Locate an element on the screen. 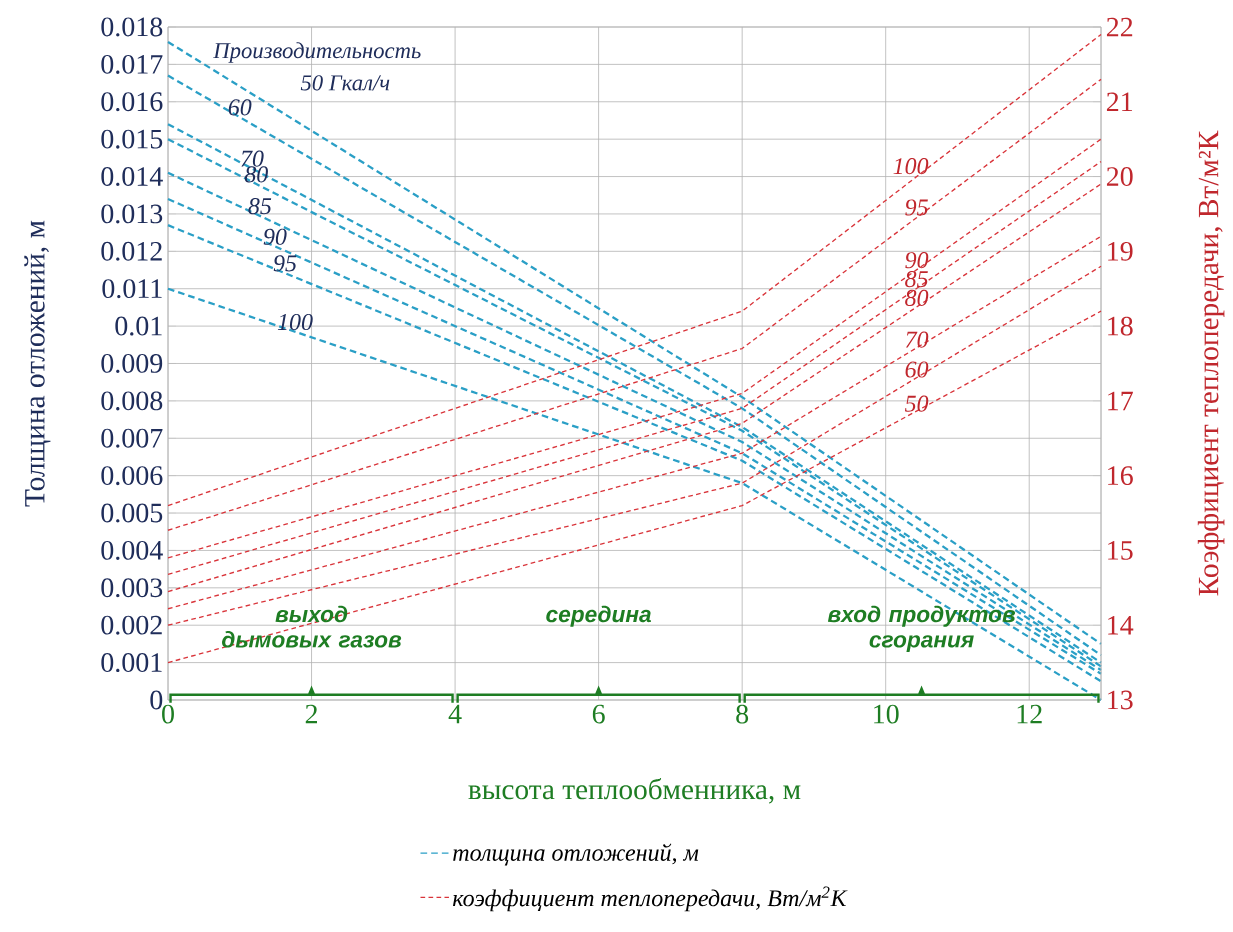  annotation: 80 is located at coordinates (917, 298).